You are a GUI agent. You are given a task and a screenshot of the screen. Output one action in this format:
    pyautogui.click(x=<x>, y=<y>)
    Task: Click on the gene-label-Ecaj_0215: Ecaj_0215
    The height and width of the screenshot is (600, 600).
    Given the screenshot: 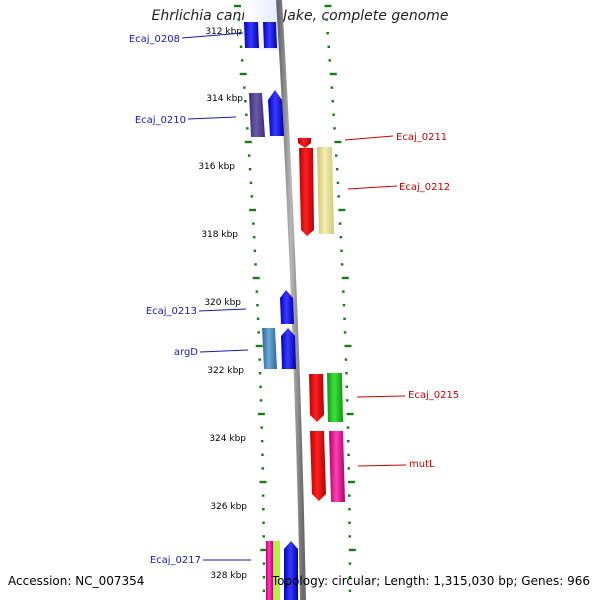 What is the action you would take?
    pyautogui.click(x=433, y=395)
    